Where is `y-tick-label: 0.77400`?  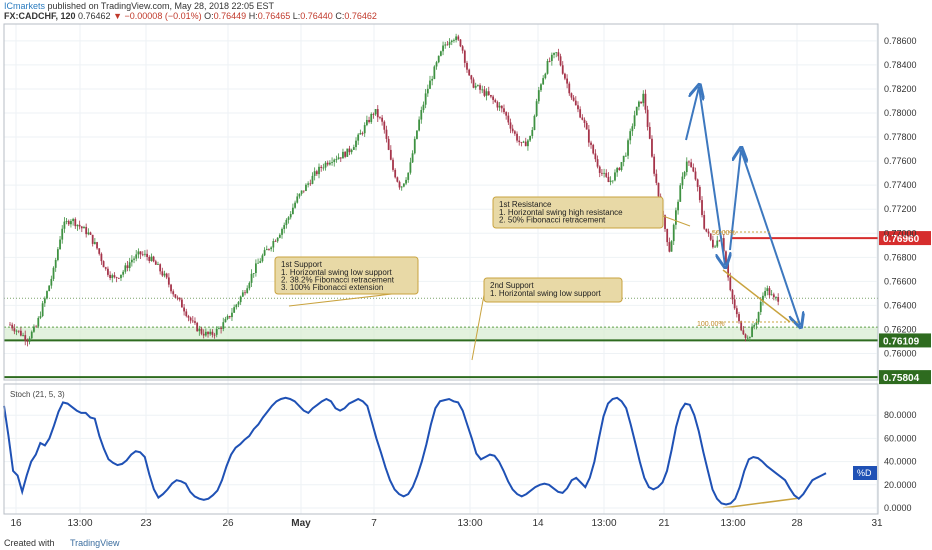
y-tick-label: 0.77400 is located at coordinates (900, 185).